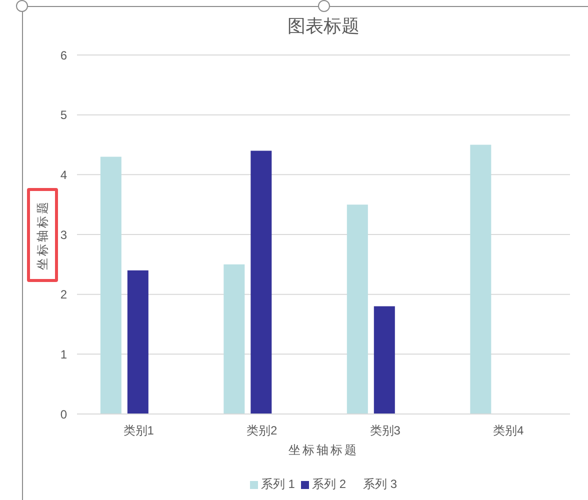  I want to click on x-tick-label: 类别1, so click(138, 431).